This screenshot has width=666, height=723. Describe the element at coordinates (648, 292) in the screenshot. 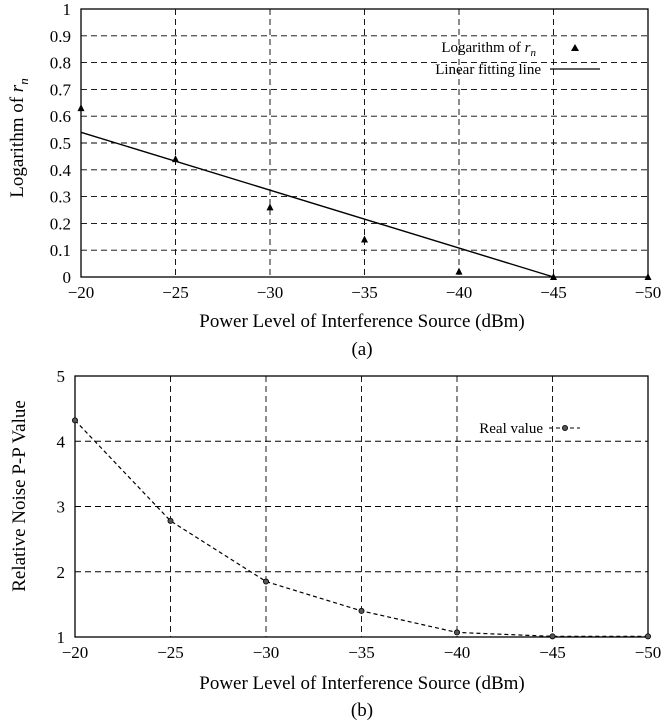

I see `chart-a-x-tick-label: −50` at that location.